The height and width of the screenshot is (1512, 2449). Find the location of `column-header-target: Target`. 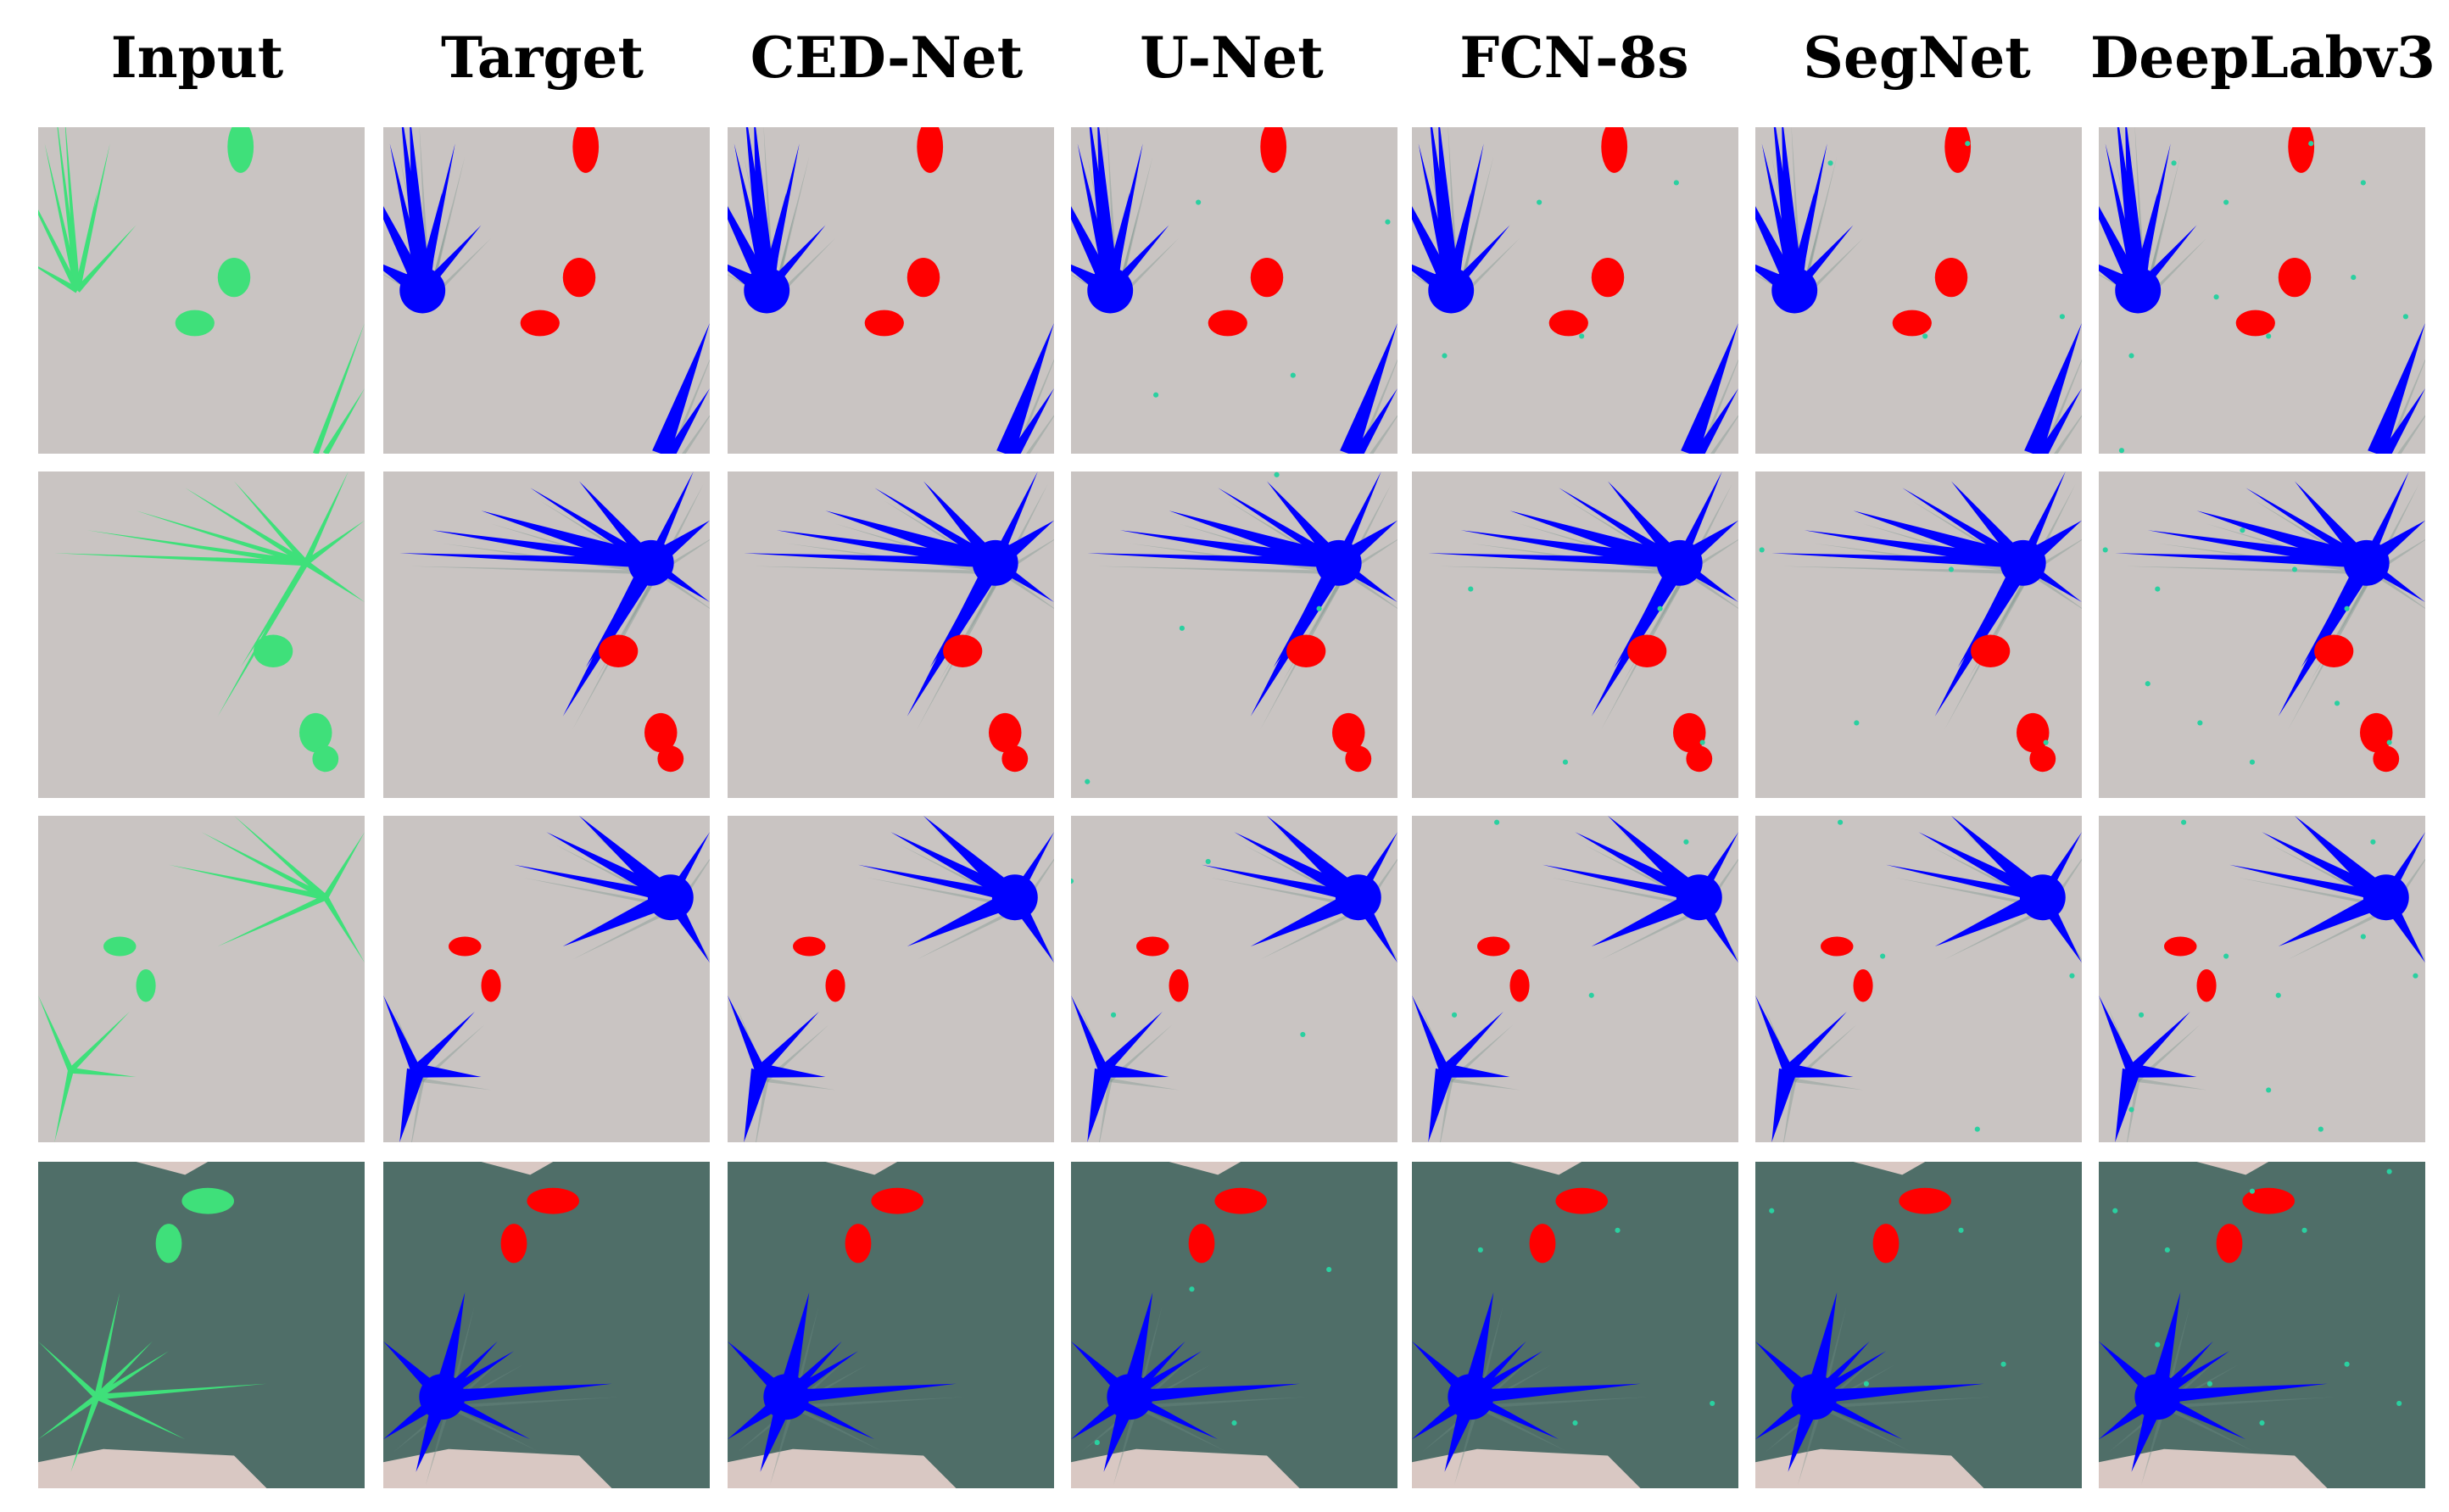

column-header-target: Target is located at coordinates (542, 58).